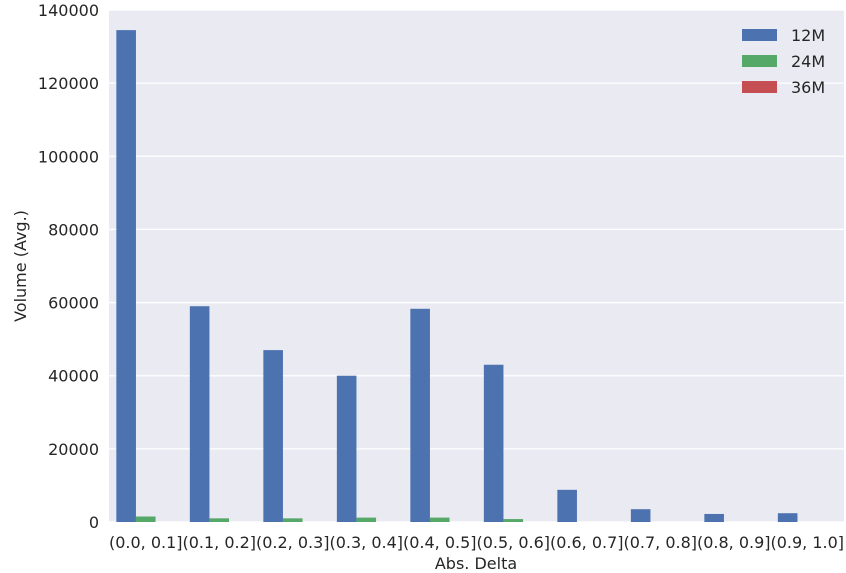 This screenshot has width=846, height=573. What do you see at coordinates (73, 229) in the screenshot?
I see `y-tick-label: 80000` at bounding box center [73, 229].